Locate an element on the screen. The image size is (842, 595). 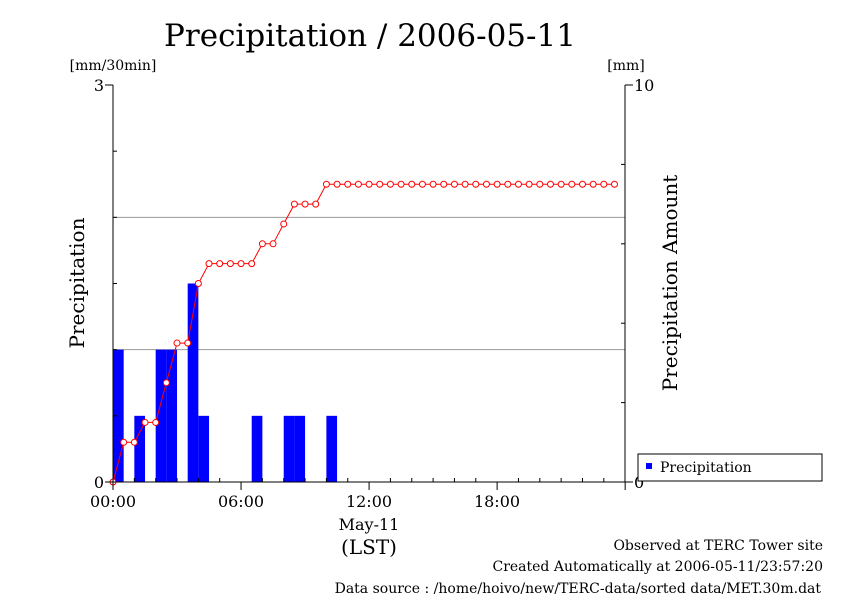
left-axis-label: Precipitation is located at coordinates (77, 282).